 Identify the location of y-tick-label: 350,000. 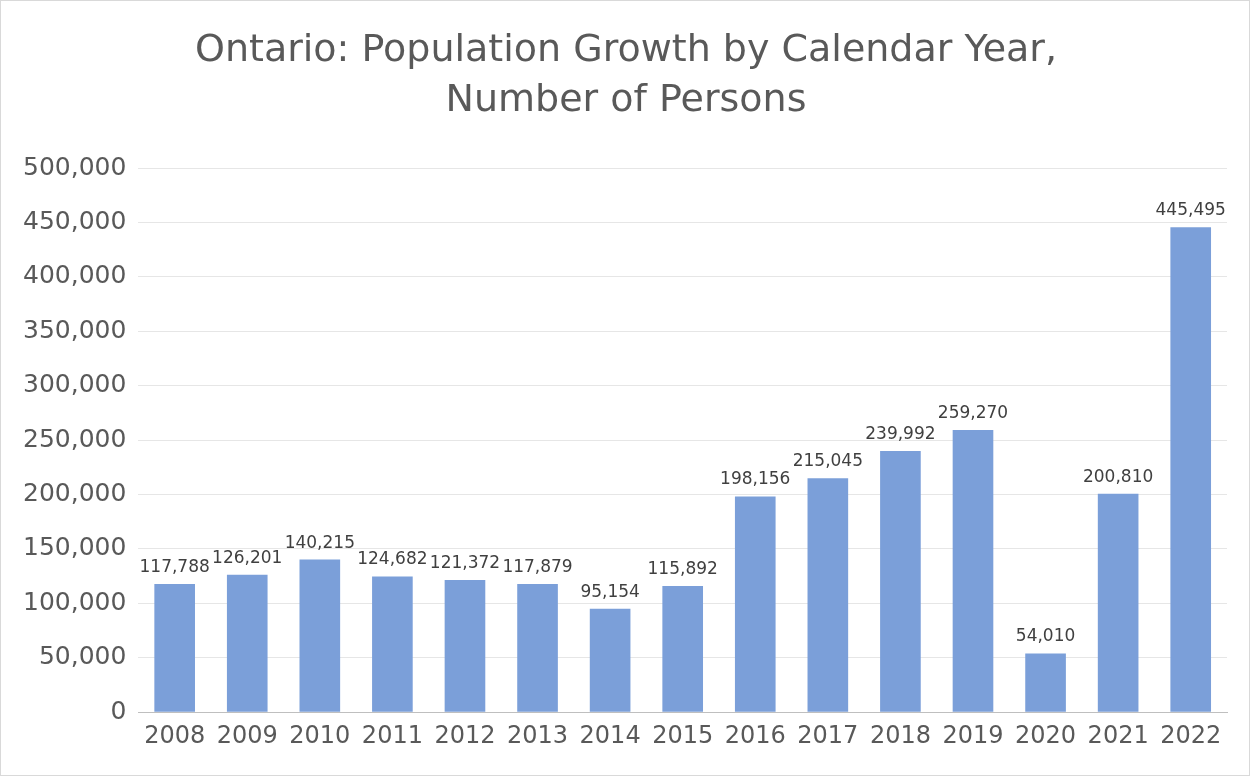
(74, 329).